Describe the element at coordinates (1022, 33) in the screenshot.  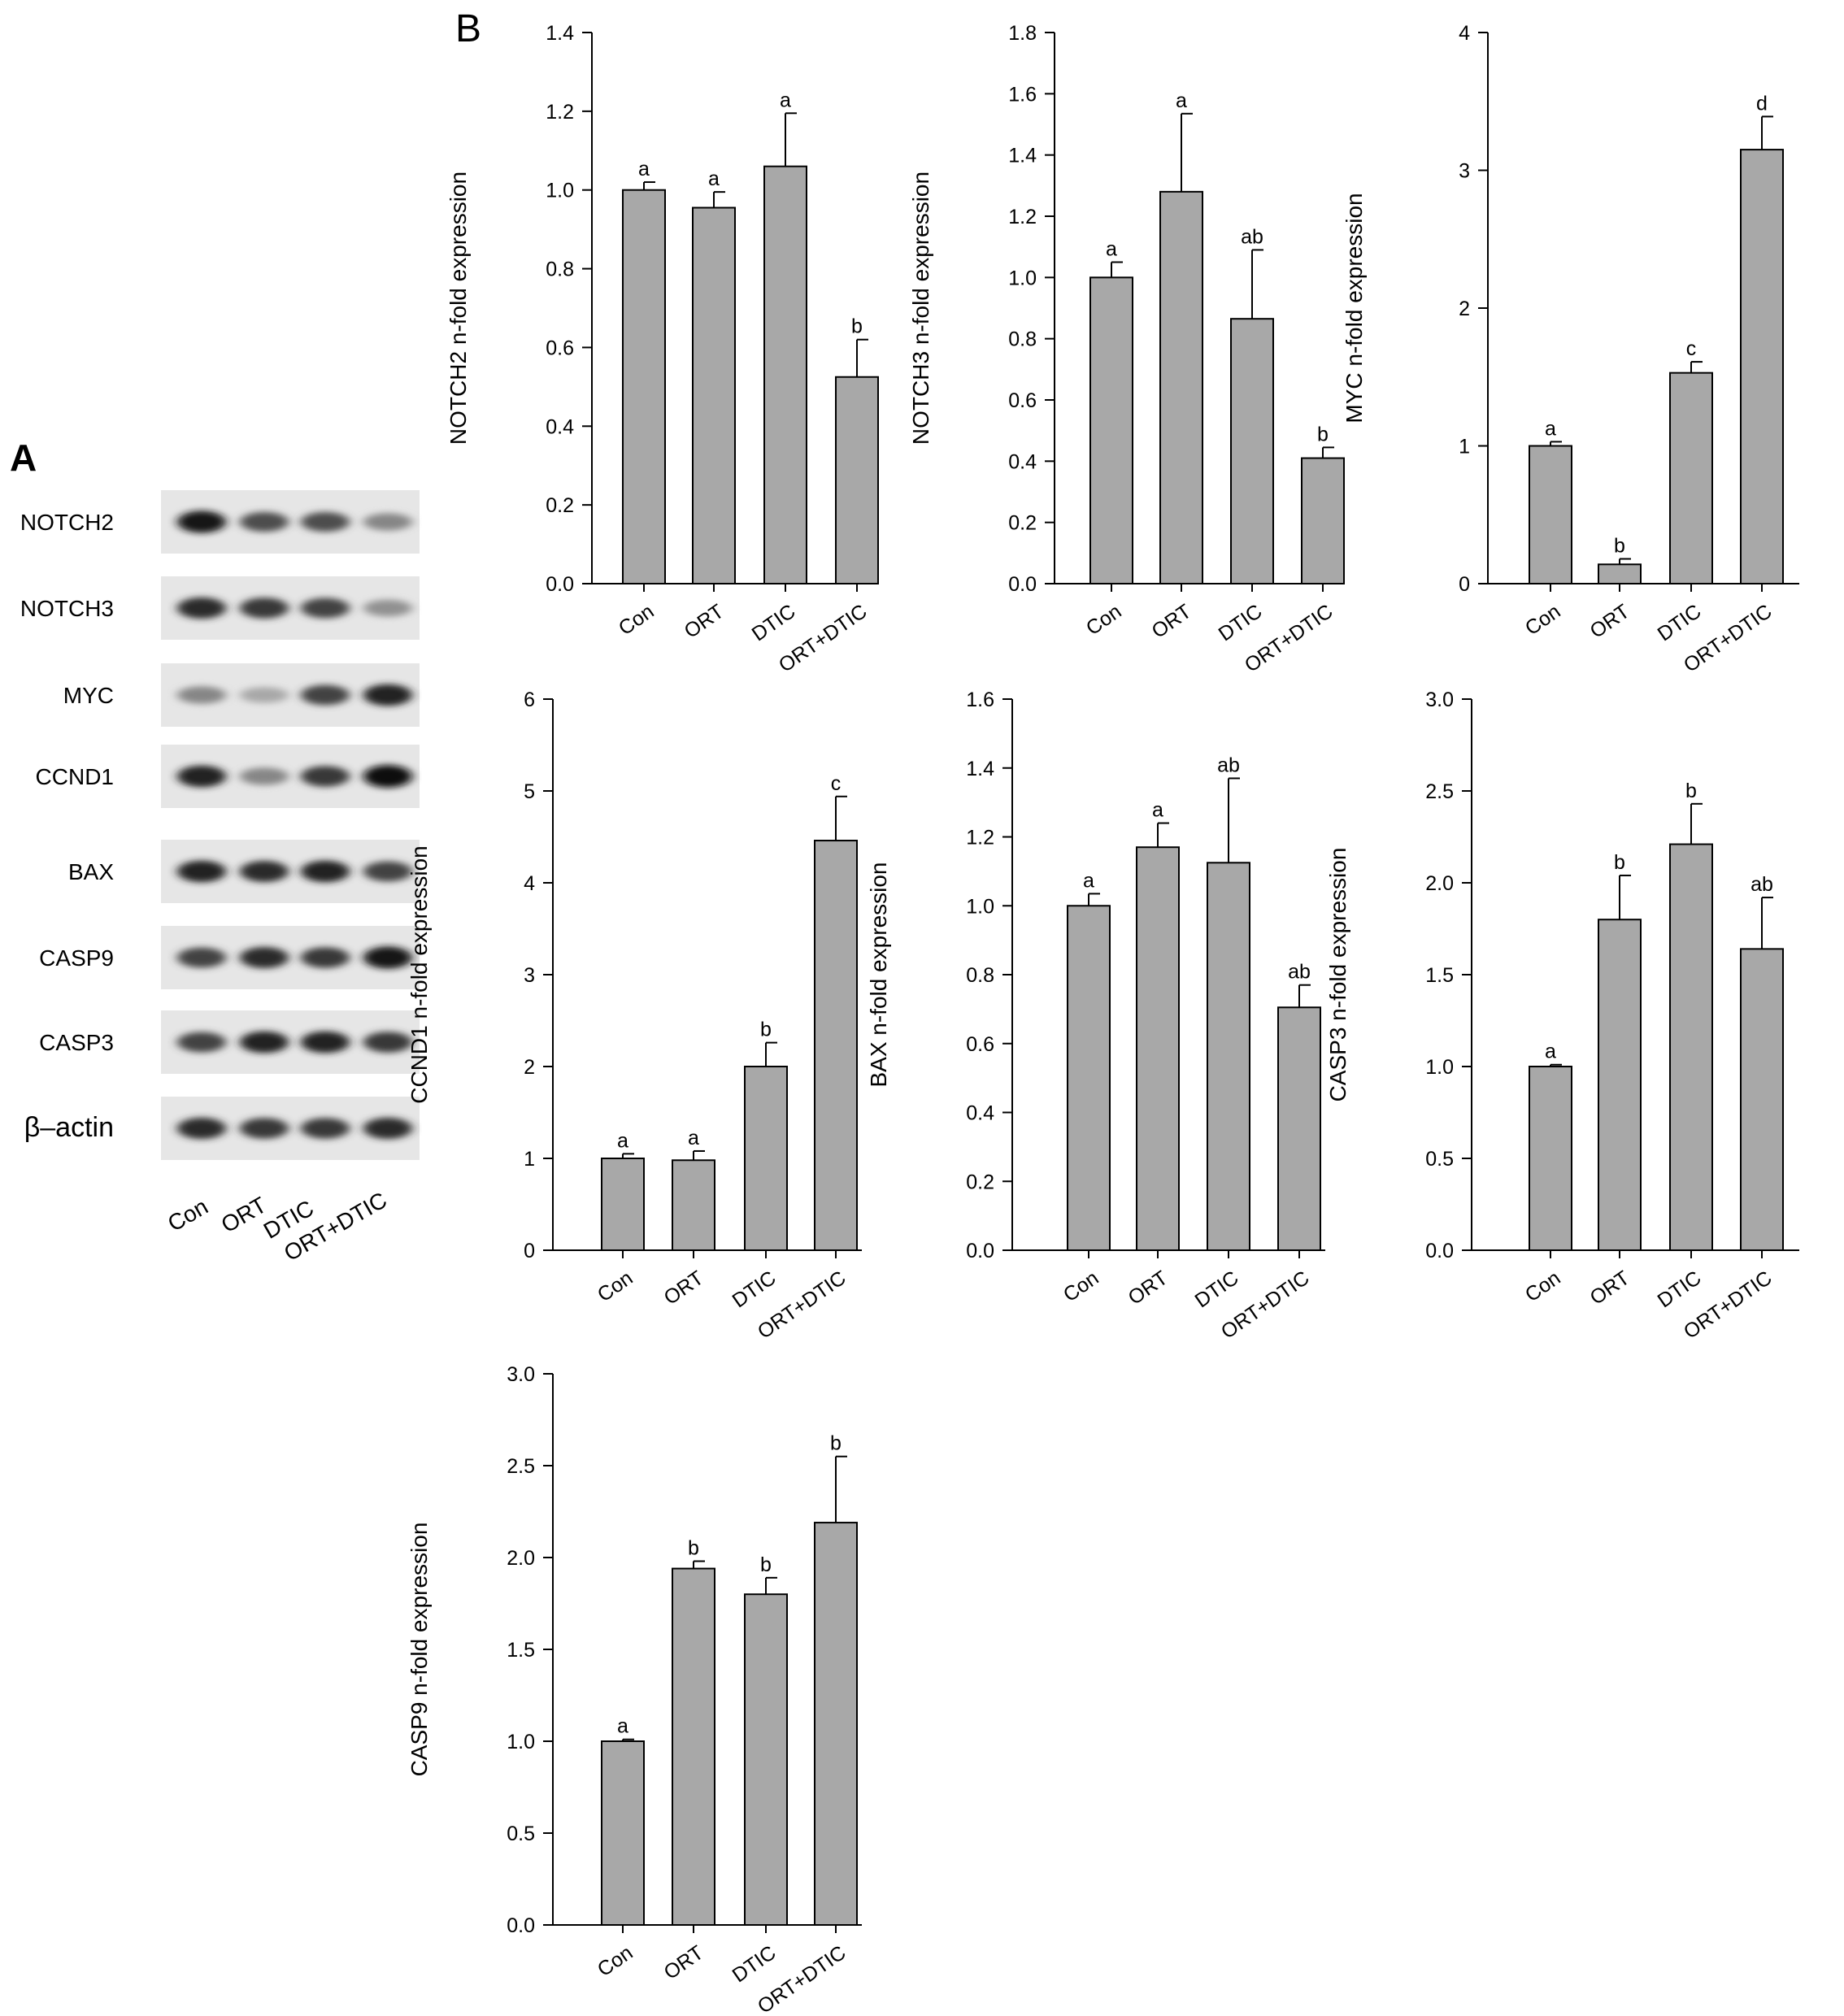
I see `y-tick-label: 1.8` at that location.